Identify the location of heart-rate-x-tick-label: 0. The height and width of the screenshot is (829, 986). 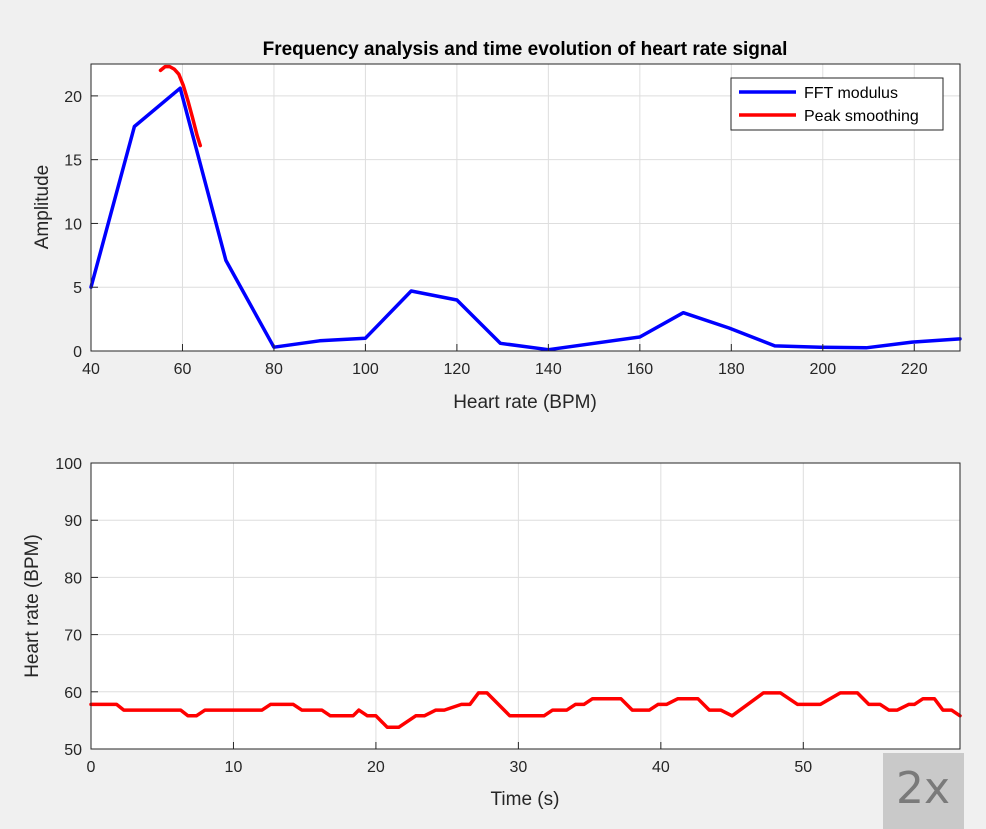
(91, 767).